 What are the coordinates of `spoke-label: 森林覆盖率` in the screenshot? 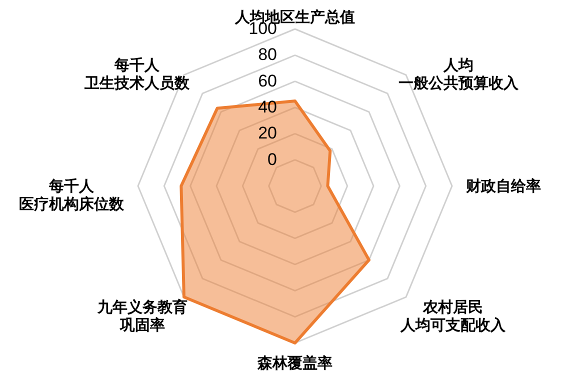 It's located at (294, 363).